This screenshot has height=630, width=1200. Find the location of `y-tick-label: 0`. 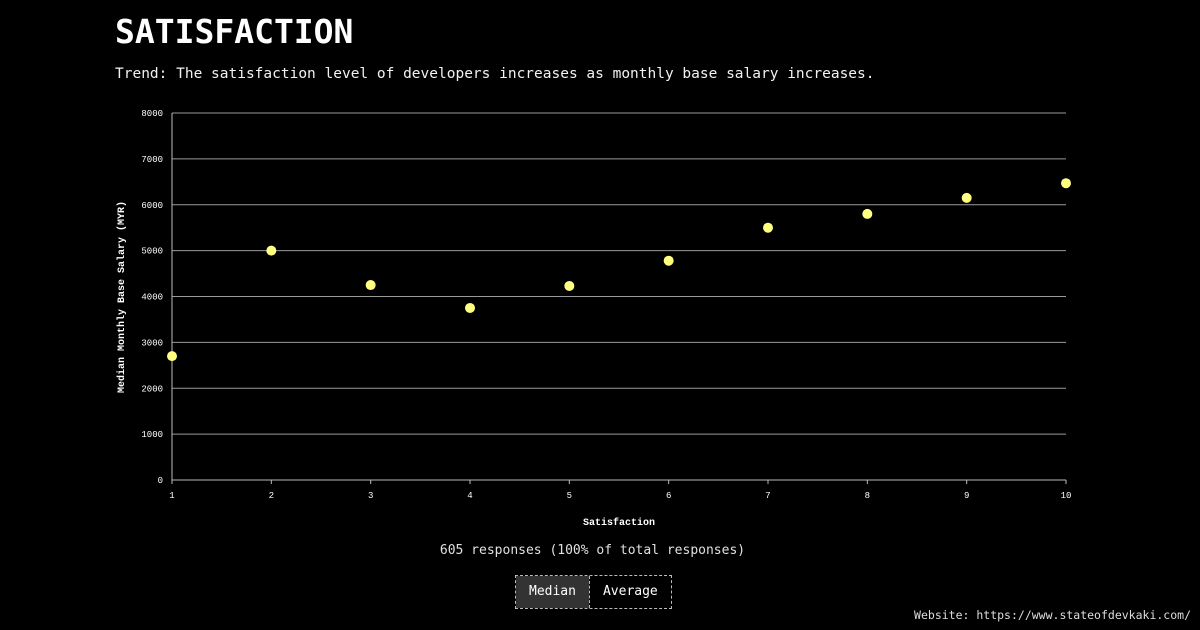

y-tick-label: 0 is located at coordinates (160, 481).